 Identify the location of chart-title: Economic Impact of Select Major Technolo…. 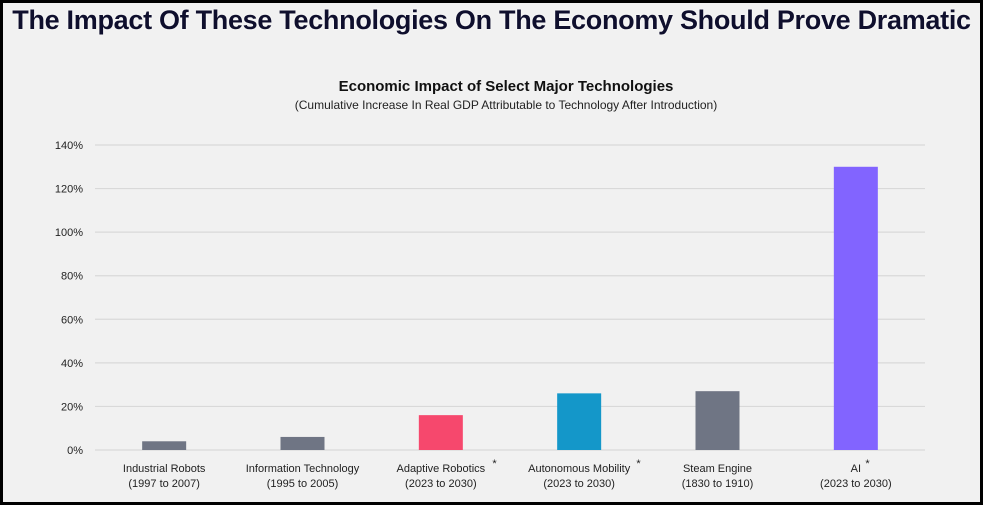
(506, 86).